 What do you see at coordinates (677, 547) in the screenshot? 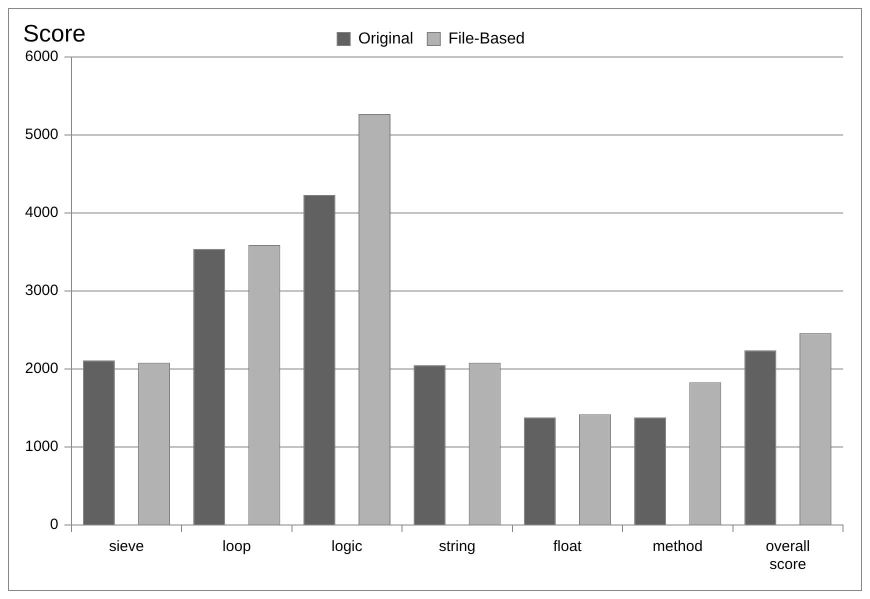
I see `x-tick-label: method` at bounding box center [677, 547].